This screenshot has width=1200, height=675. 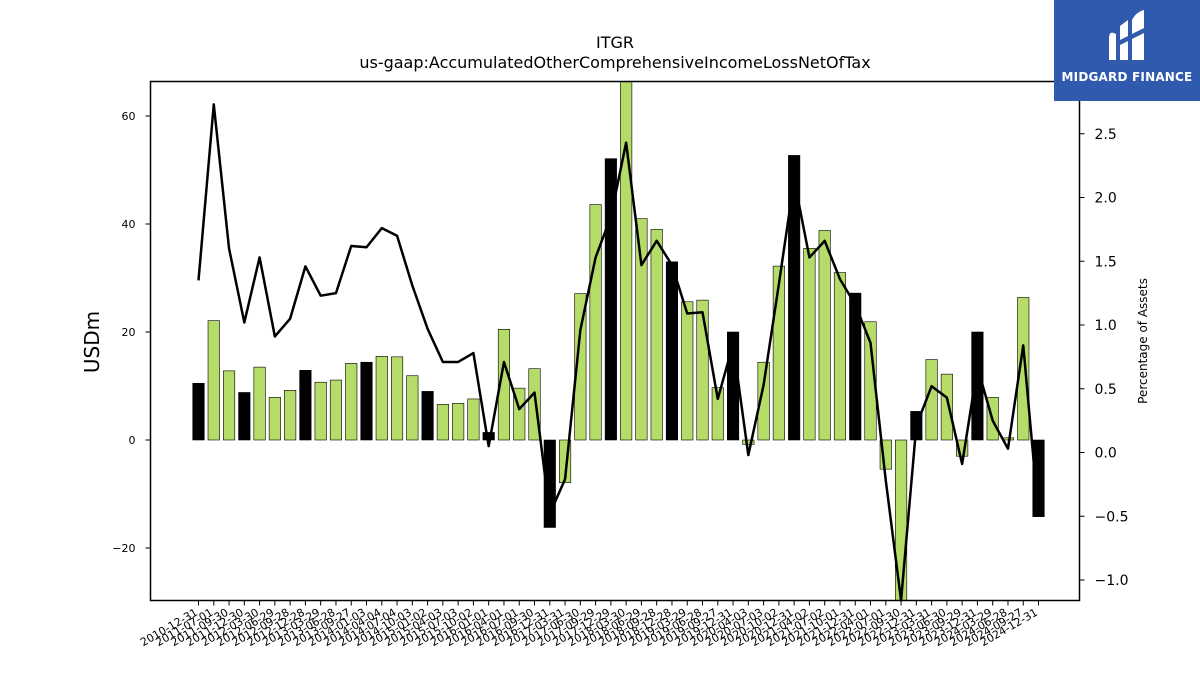 What do you see at coordinates (1106, 326) in the screenshot?
I see `y2-tick-label: 1.0` at bounding box center [1106, 326].